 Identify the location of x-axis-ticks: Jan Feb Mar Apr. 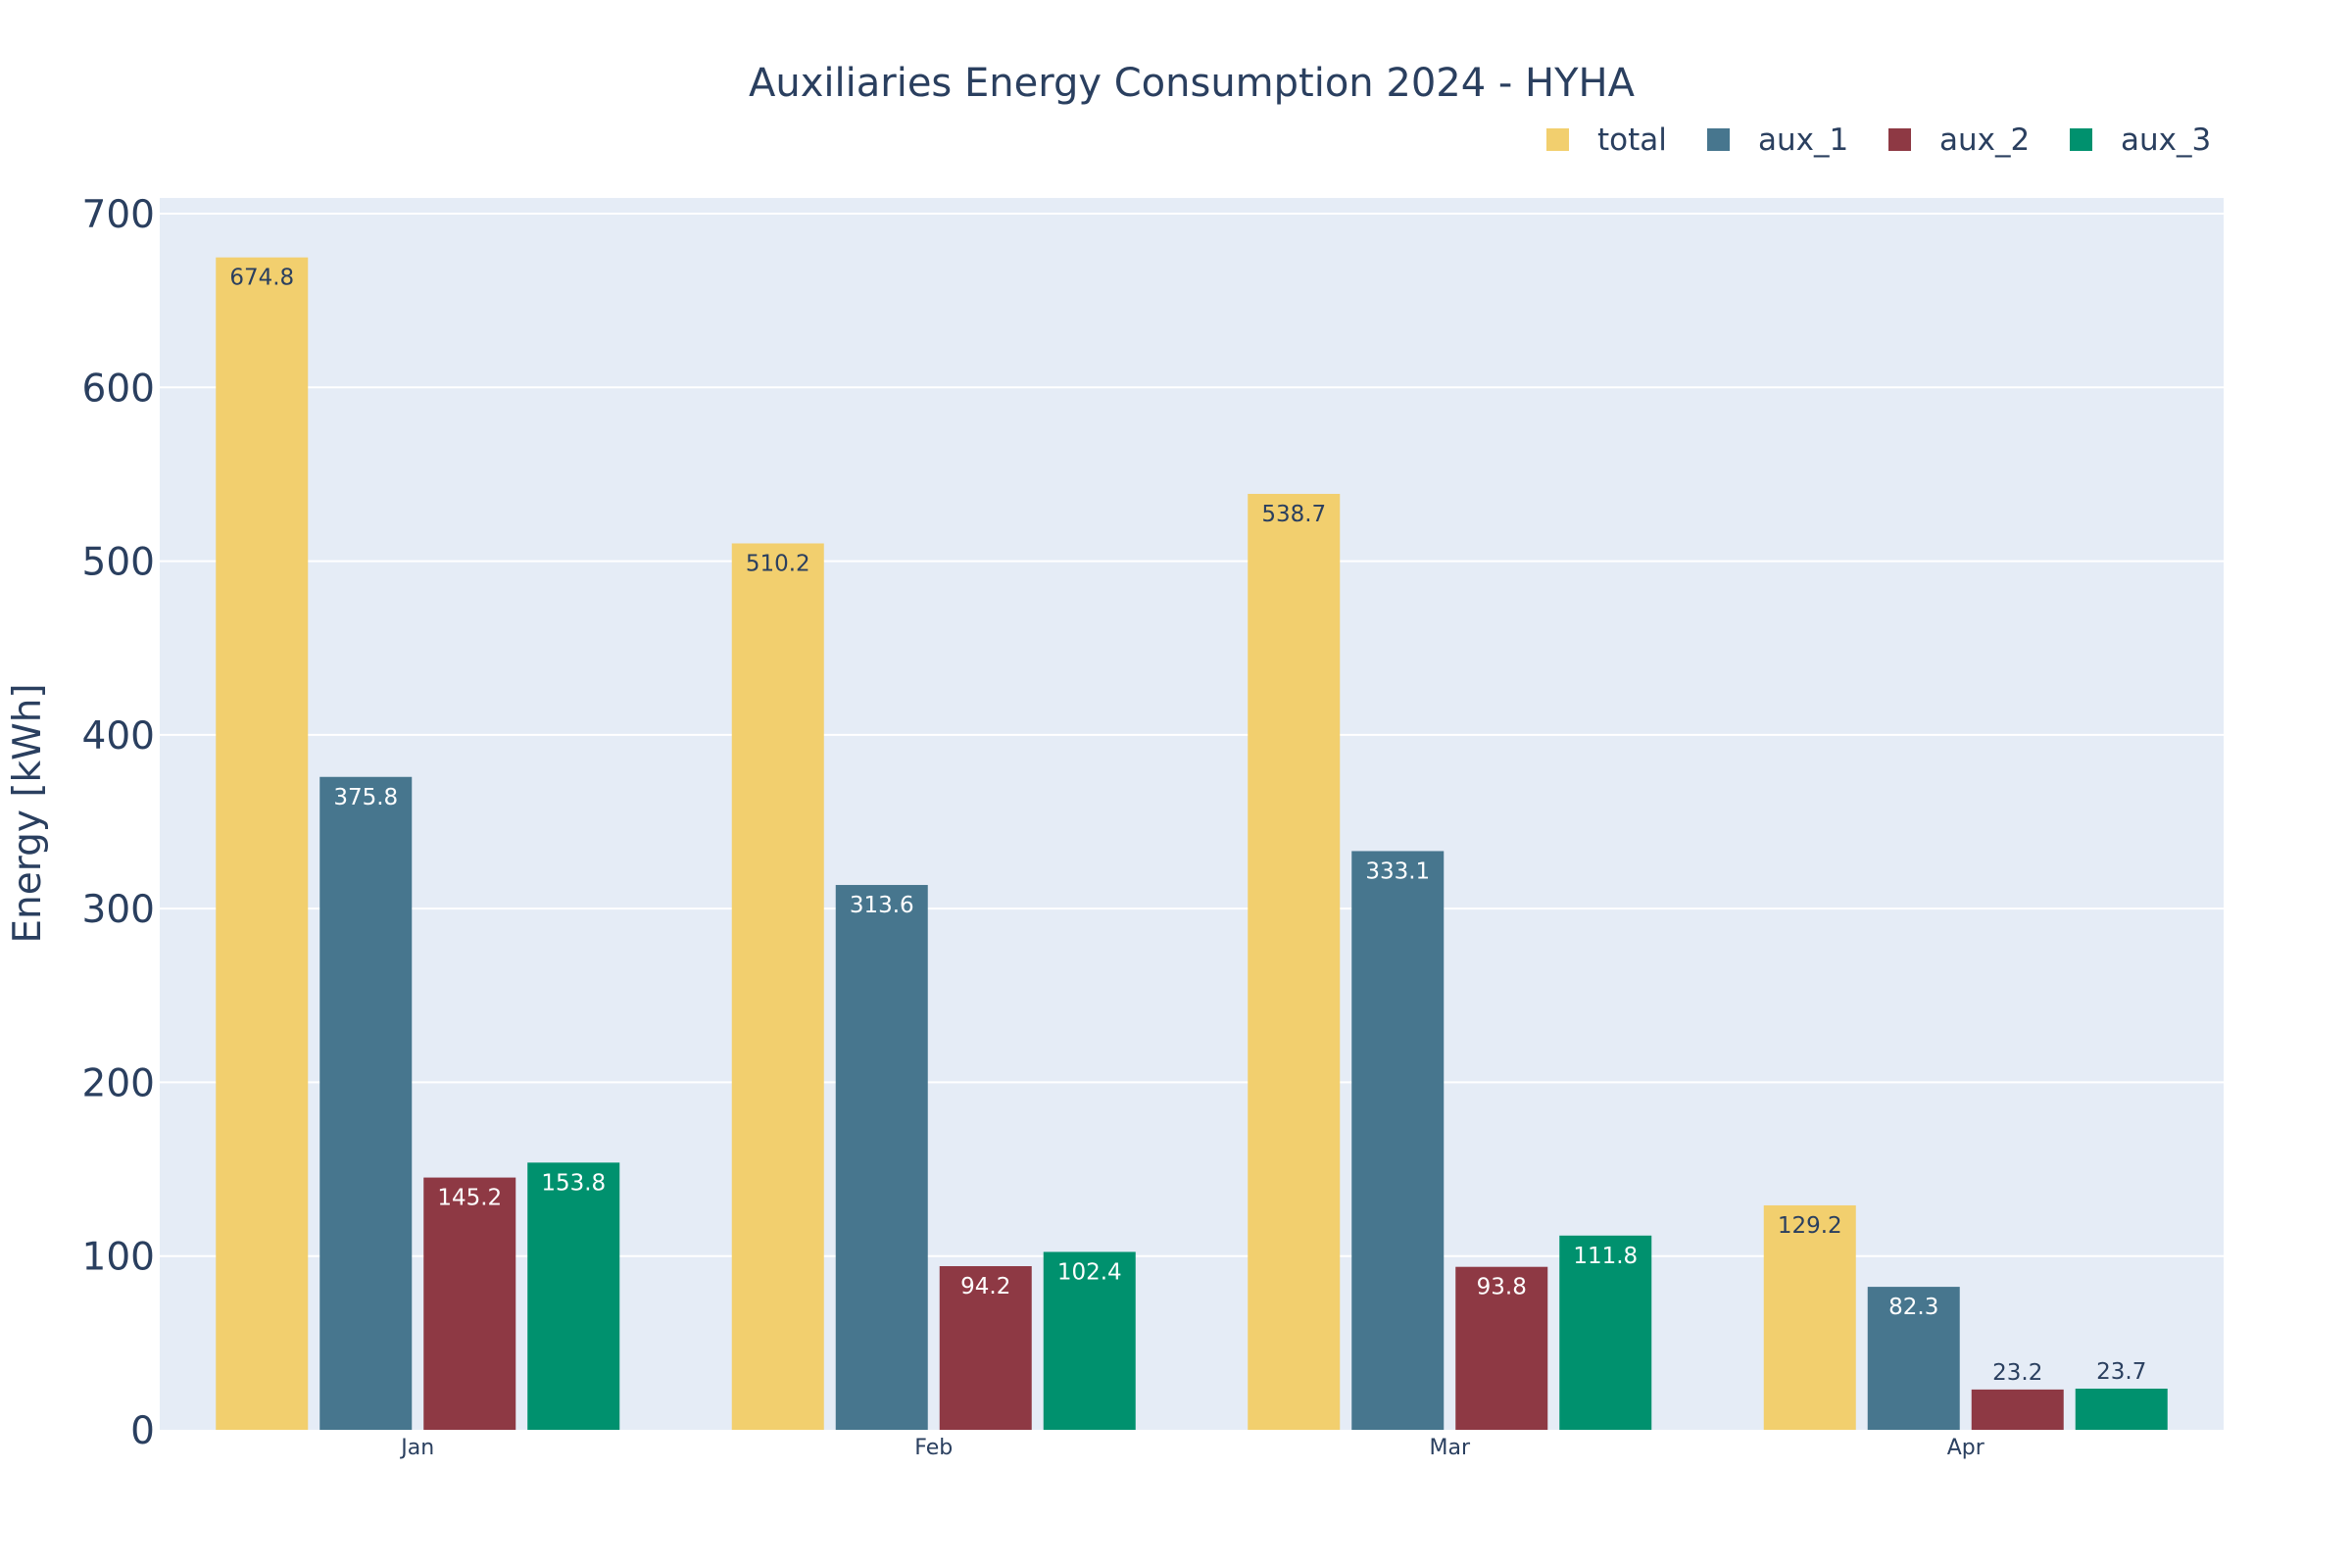
(1191, 1448).